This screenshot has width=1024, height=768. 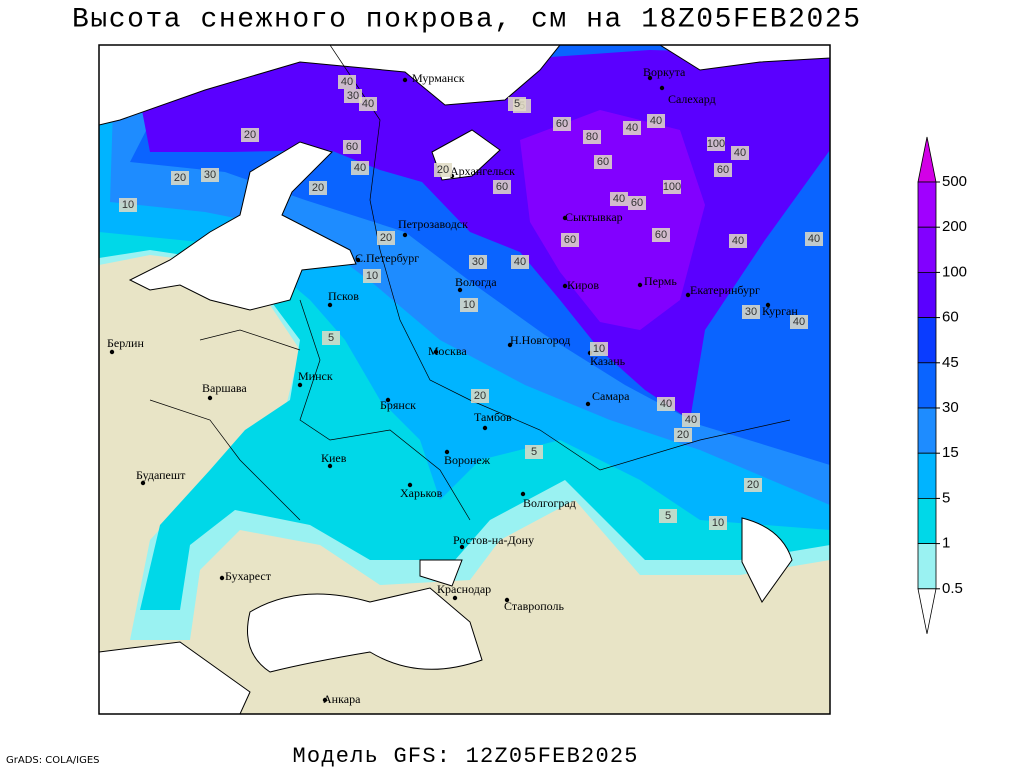 What do you see at coordinates (942, 385) in the screenshot?
I see `colorbar: 500 200 100 60 45 30 15 5 1 0.5` at bounding box center [942, 385].